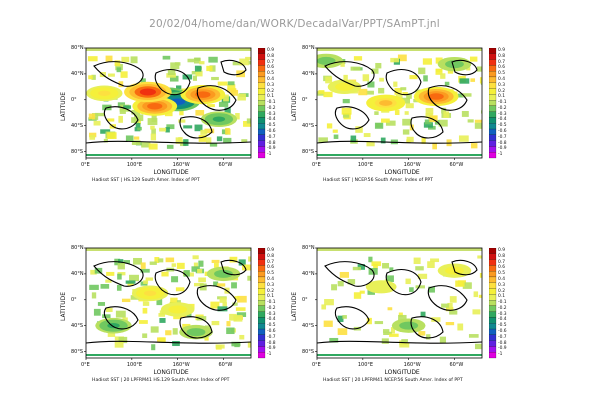 The width and height of the screenshot is (589, 416). I want to click on colorbar-label: 0.9, so click(501, 250).